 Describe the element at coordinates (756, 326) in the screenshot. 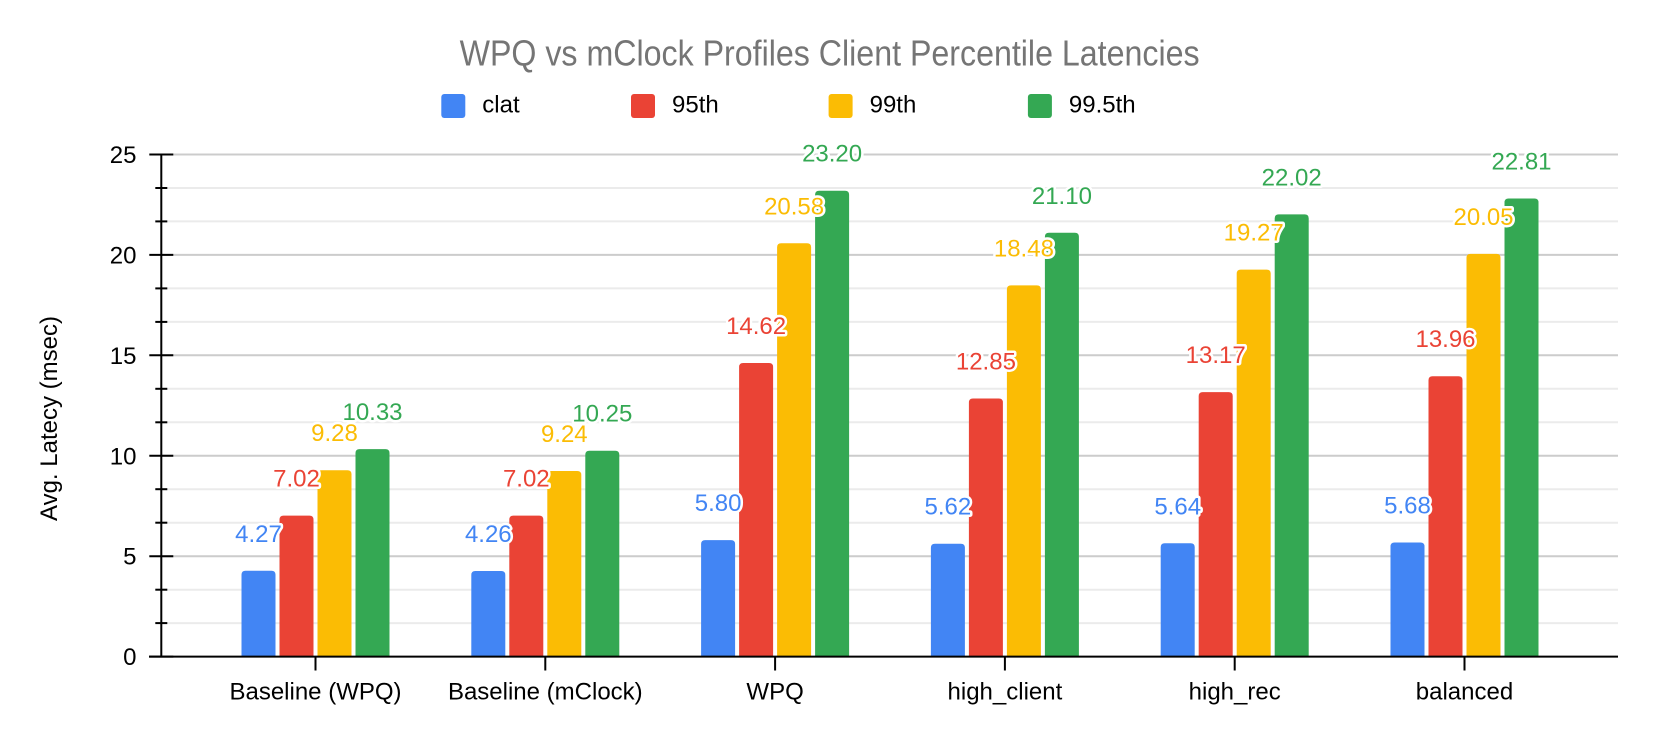

I see `svg-text: 14.62` at that location.